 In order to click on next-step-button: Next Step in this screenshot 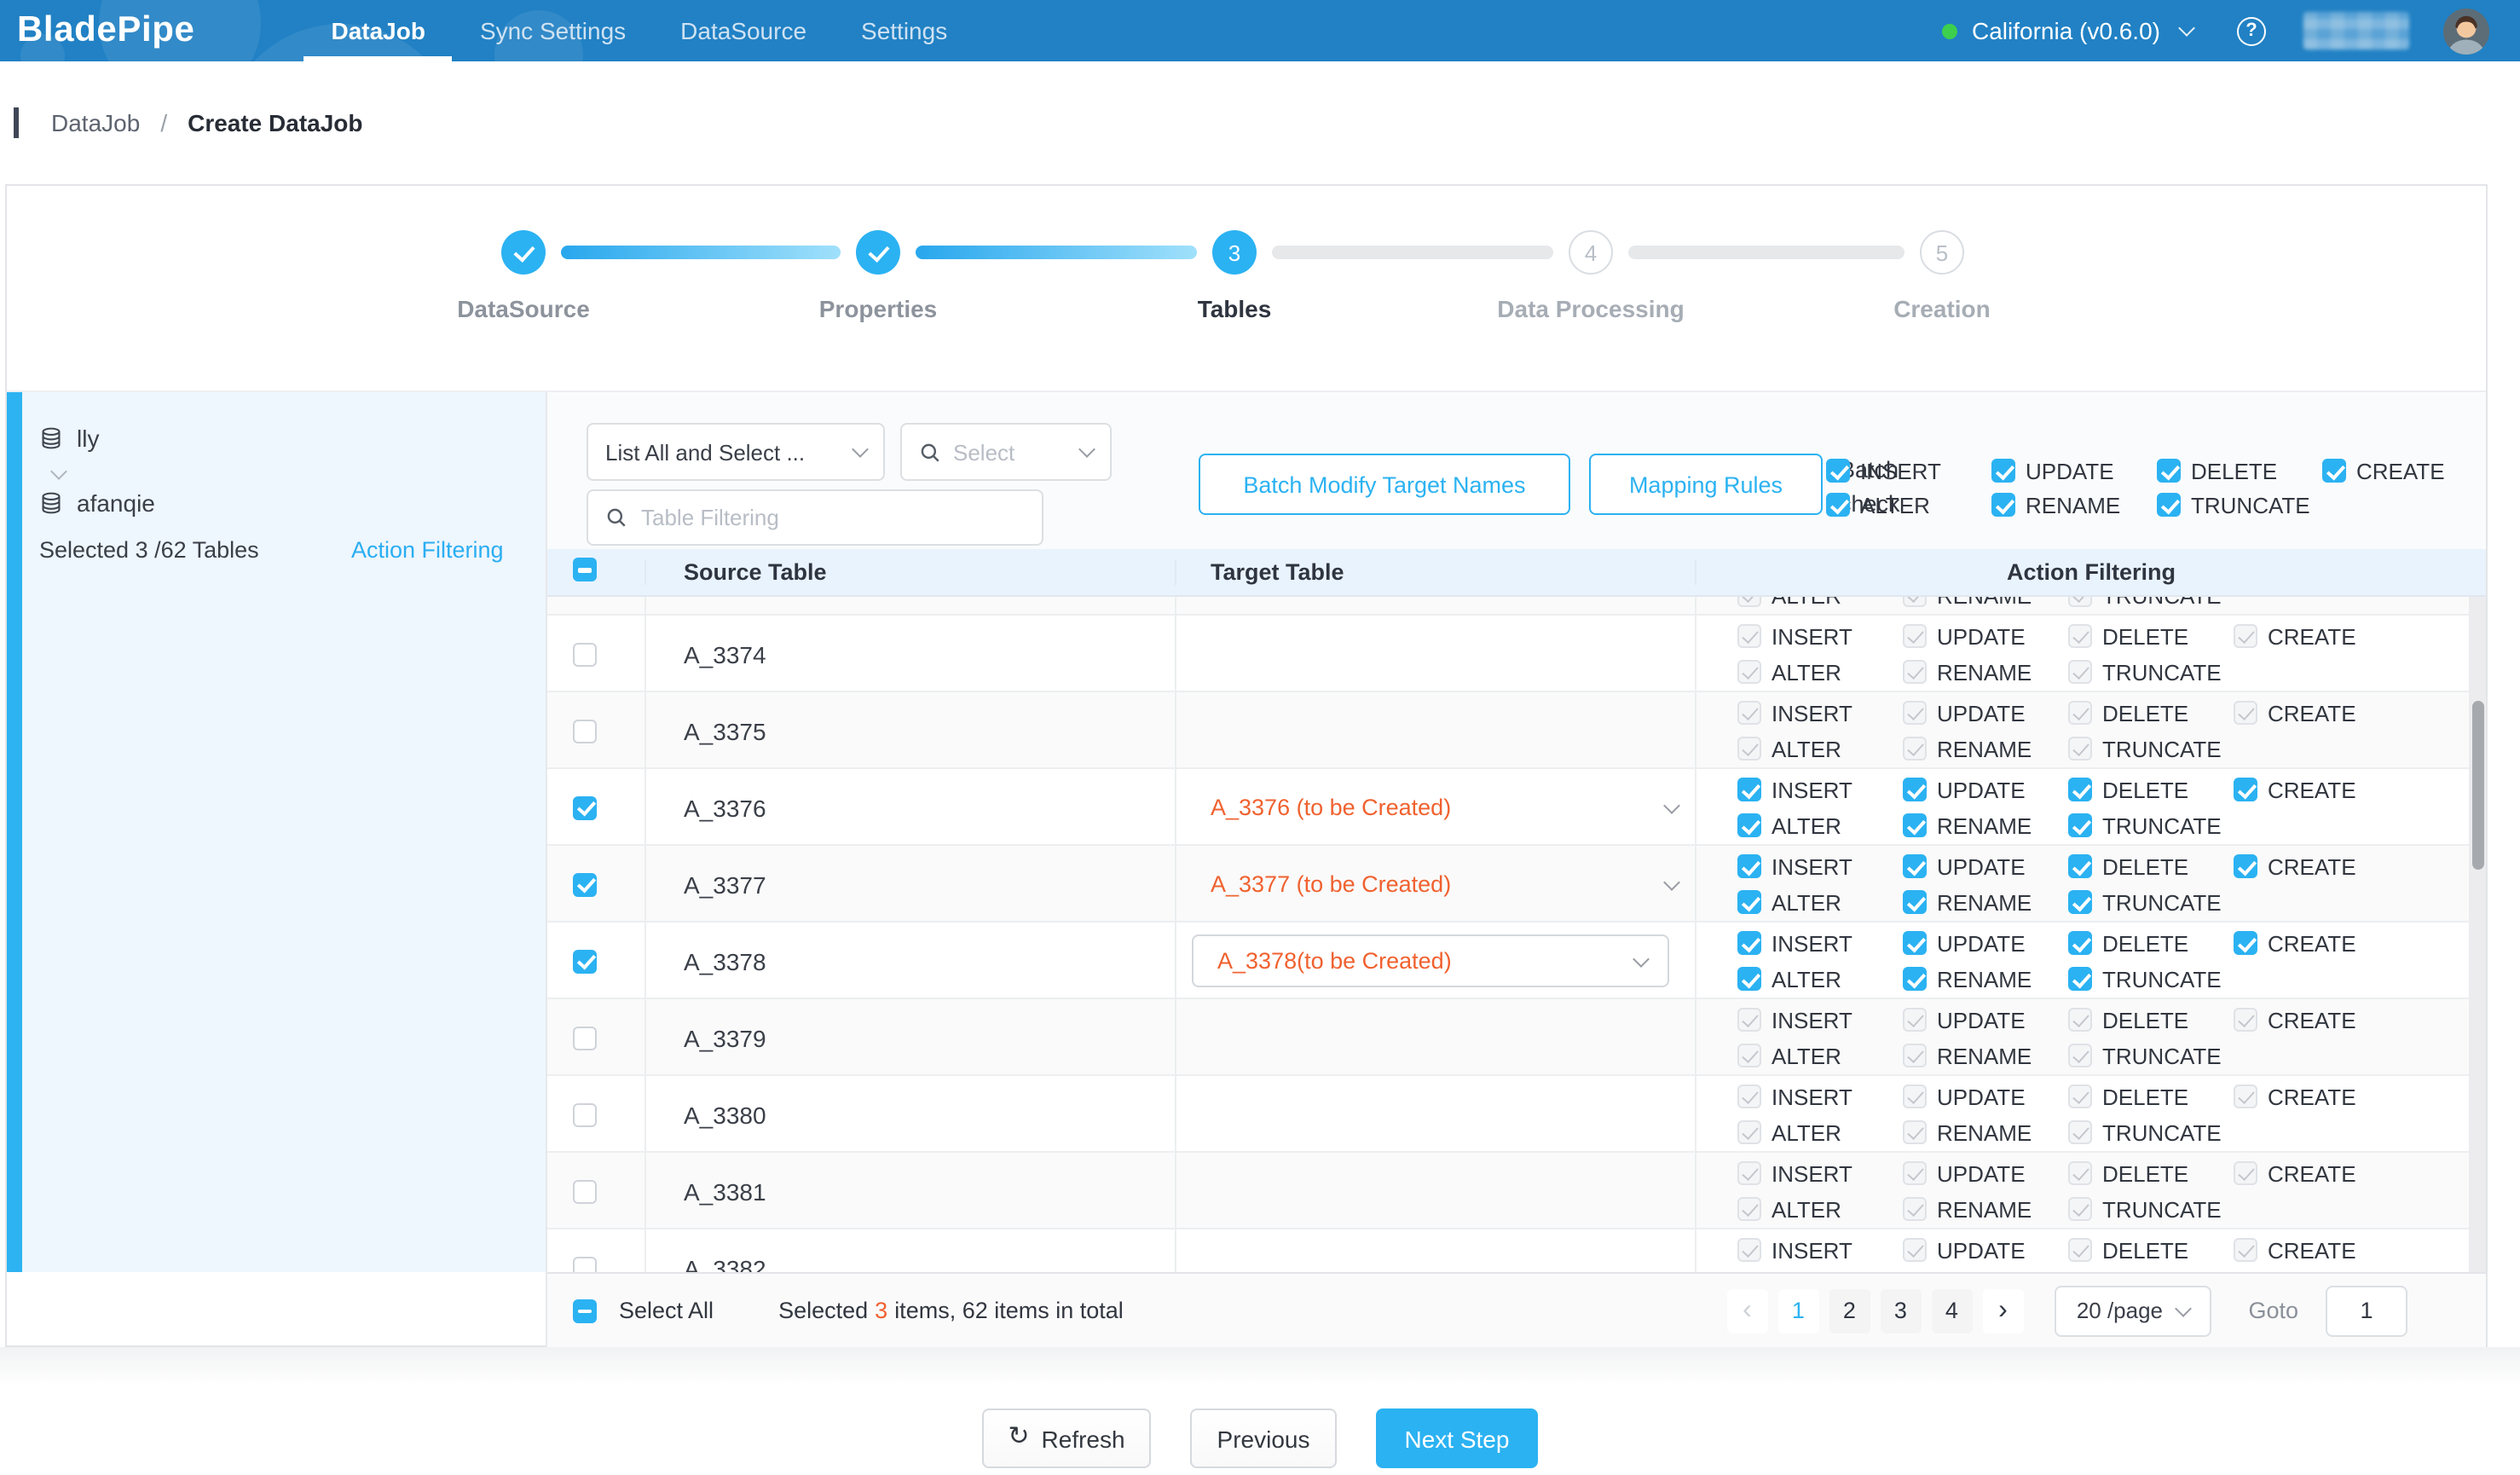, I will do `click(1457, 1438)`.